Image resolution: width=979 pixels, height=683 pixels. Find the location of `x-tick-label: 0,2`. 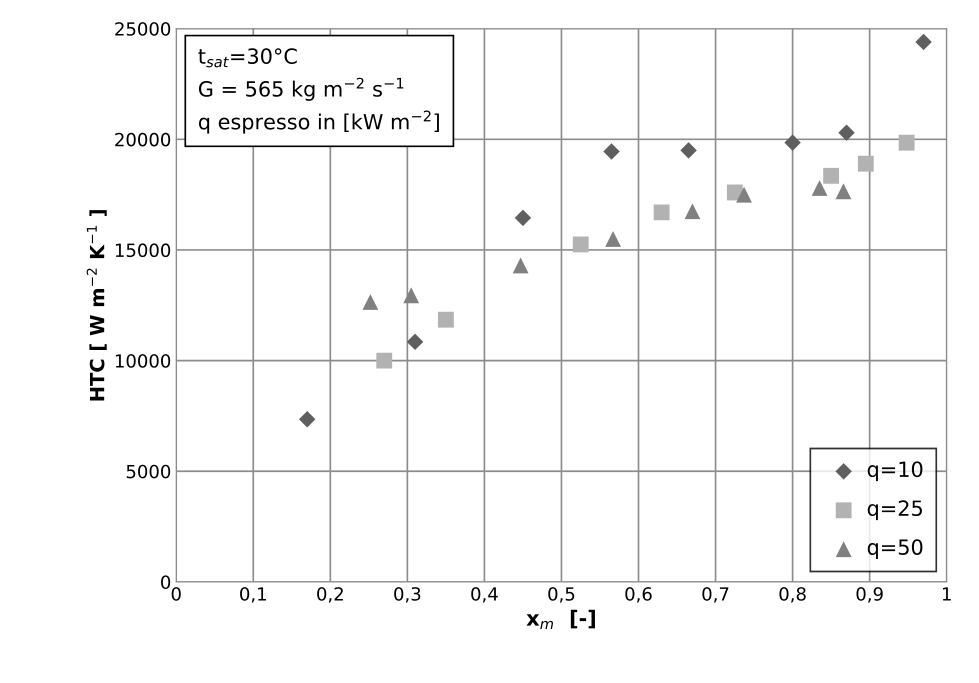

x-tick-label: 0,2 is located at coordinates (330, 595).